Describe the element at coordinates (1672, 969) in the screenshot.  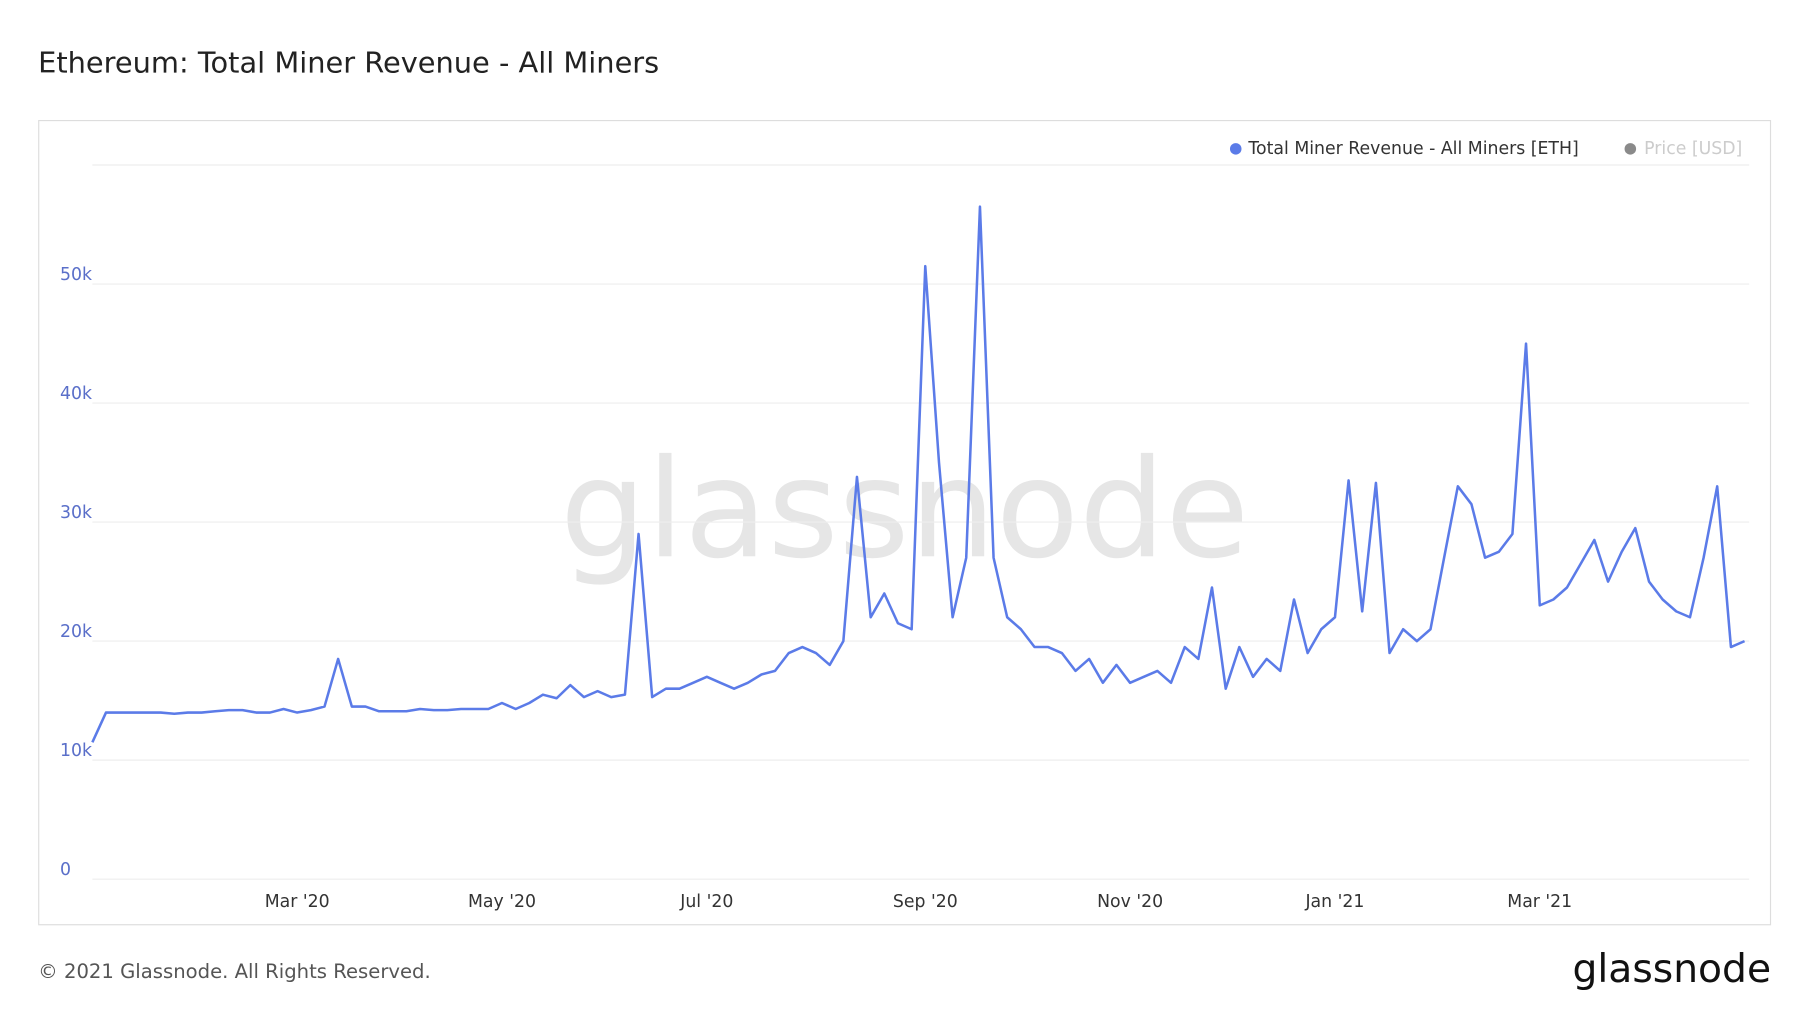
I see `logo: glassnode` at that location.